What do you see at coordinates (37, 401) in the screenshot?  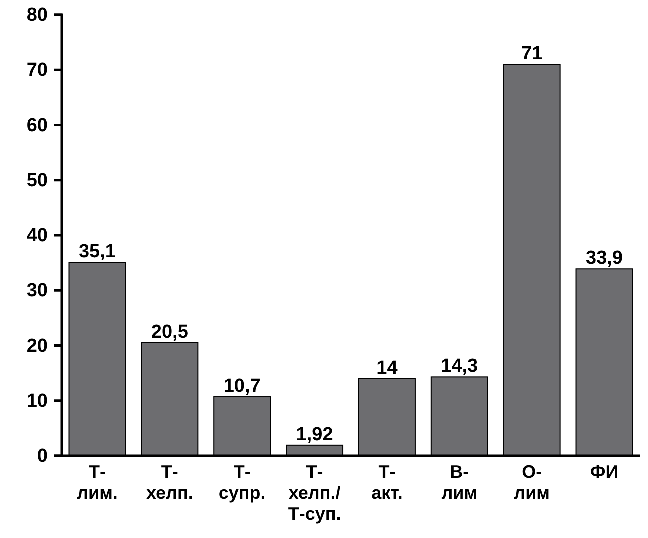 I see `y-tick-label: 10` at bounding box center [37, 401].